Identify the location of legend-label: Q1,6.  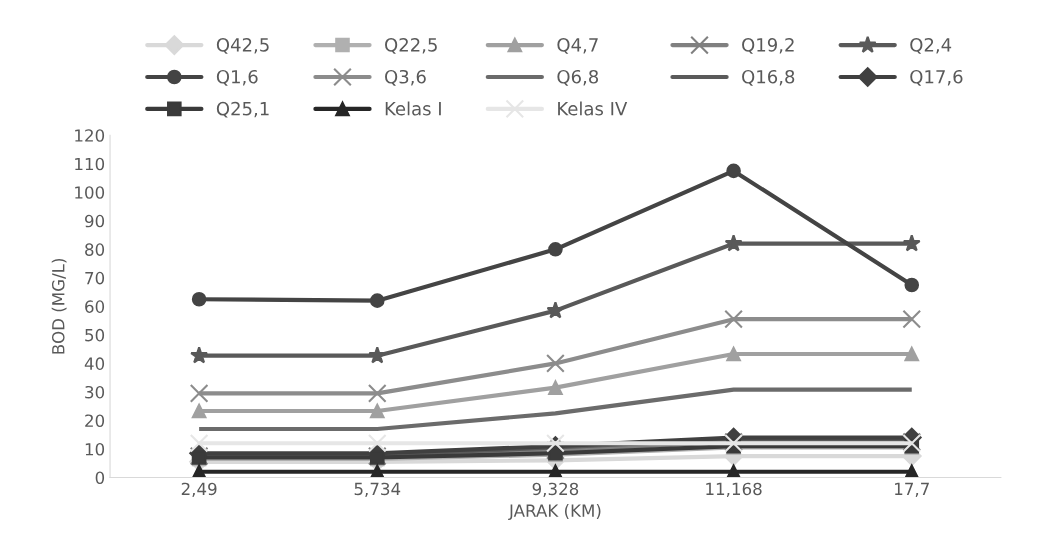
(237, 77).